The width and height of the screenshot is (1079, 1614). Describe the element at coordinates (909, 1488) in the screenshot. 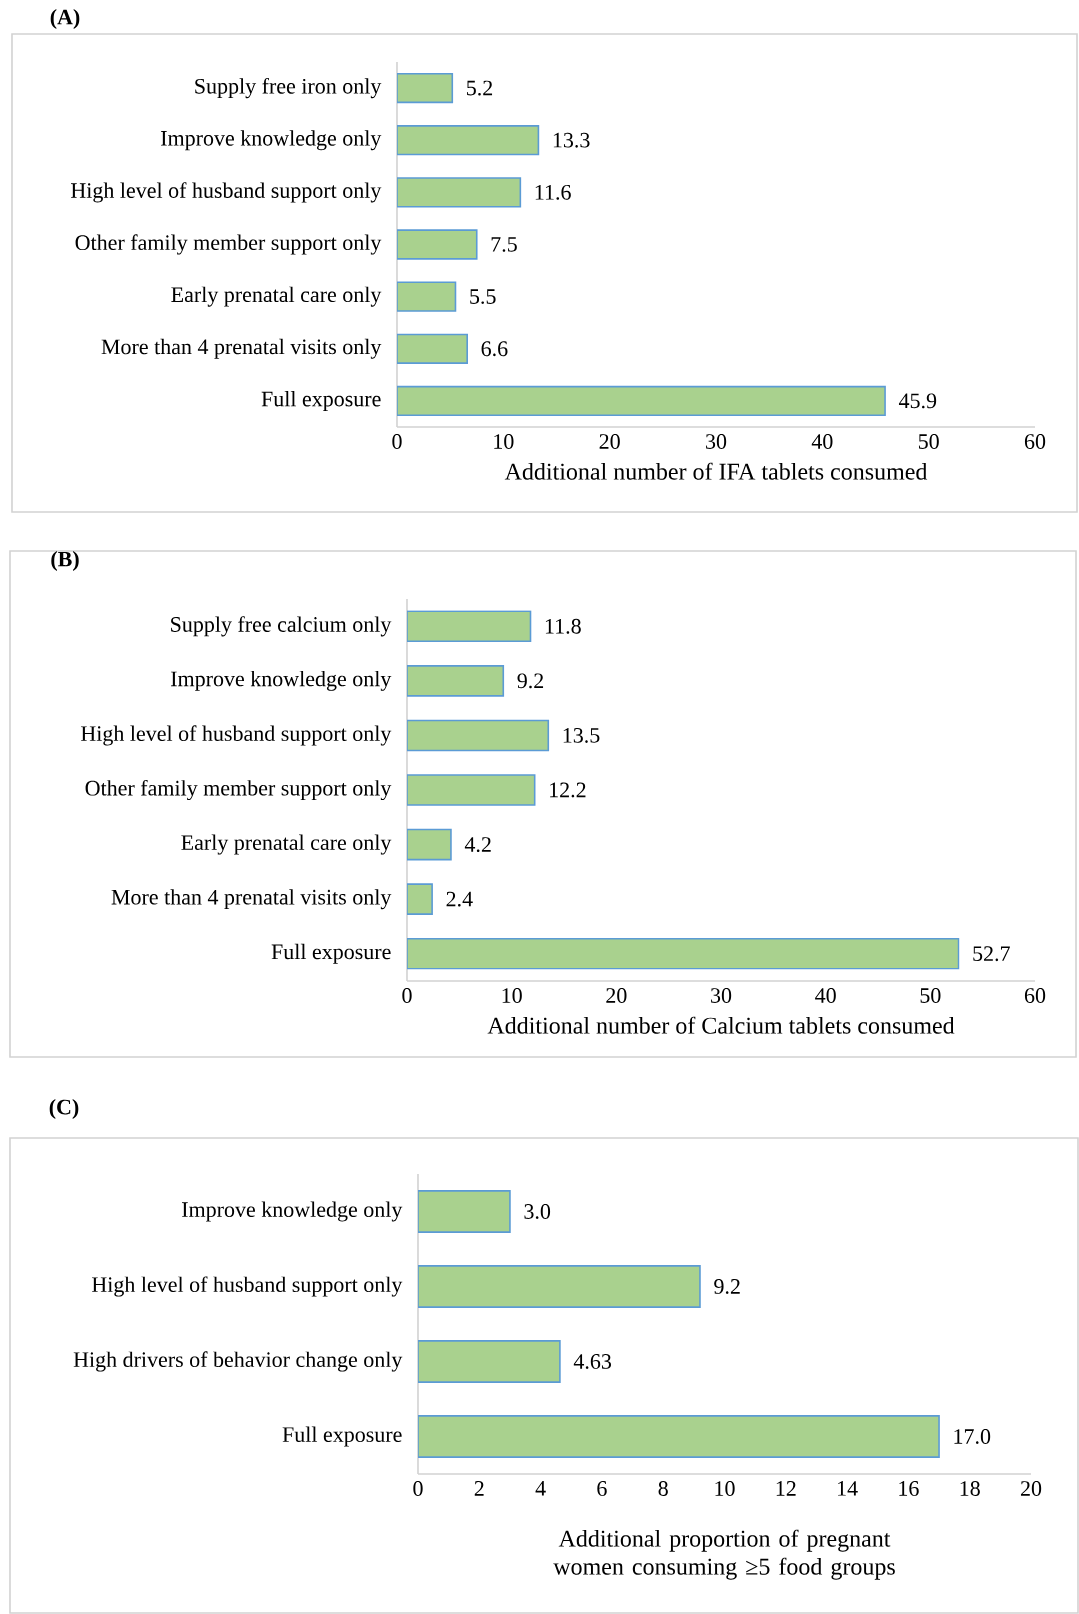

I see `x-tick-label: 16` at that location.